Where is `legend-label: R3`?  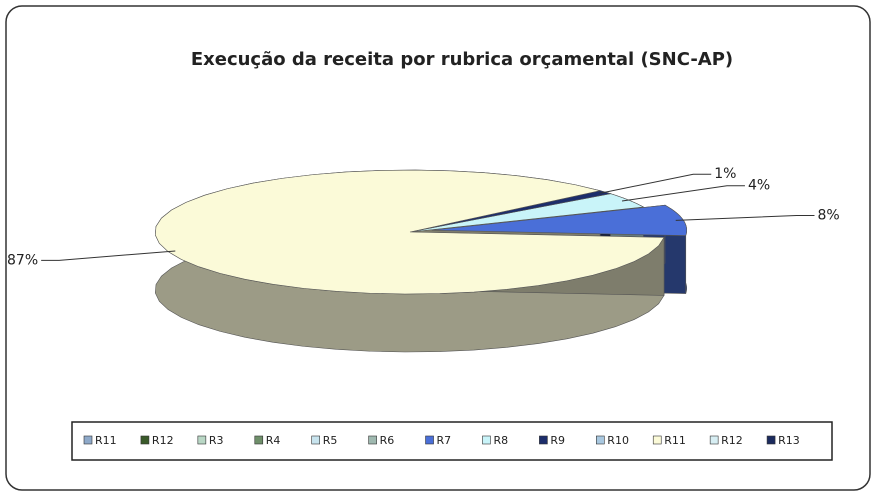
legend-label: R3 is located at coordinates (216, 440).